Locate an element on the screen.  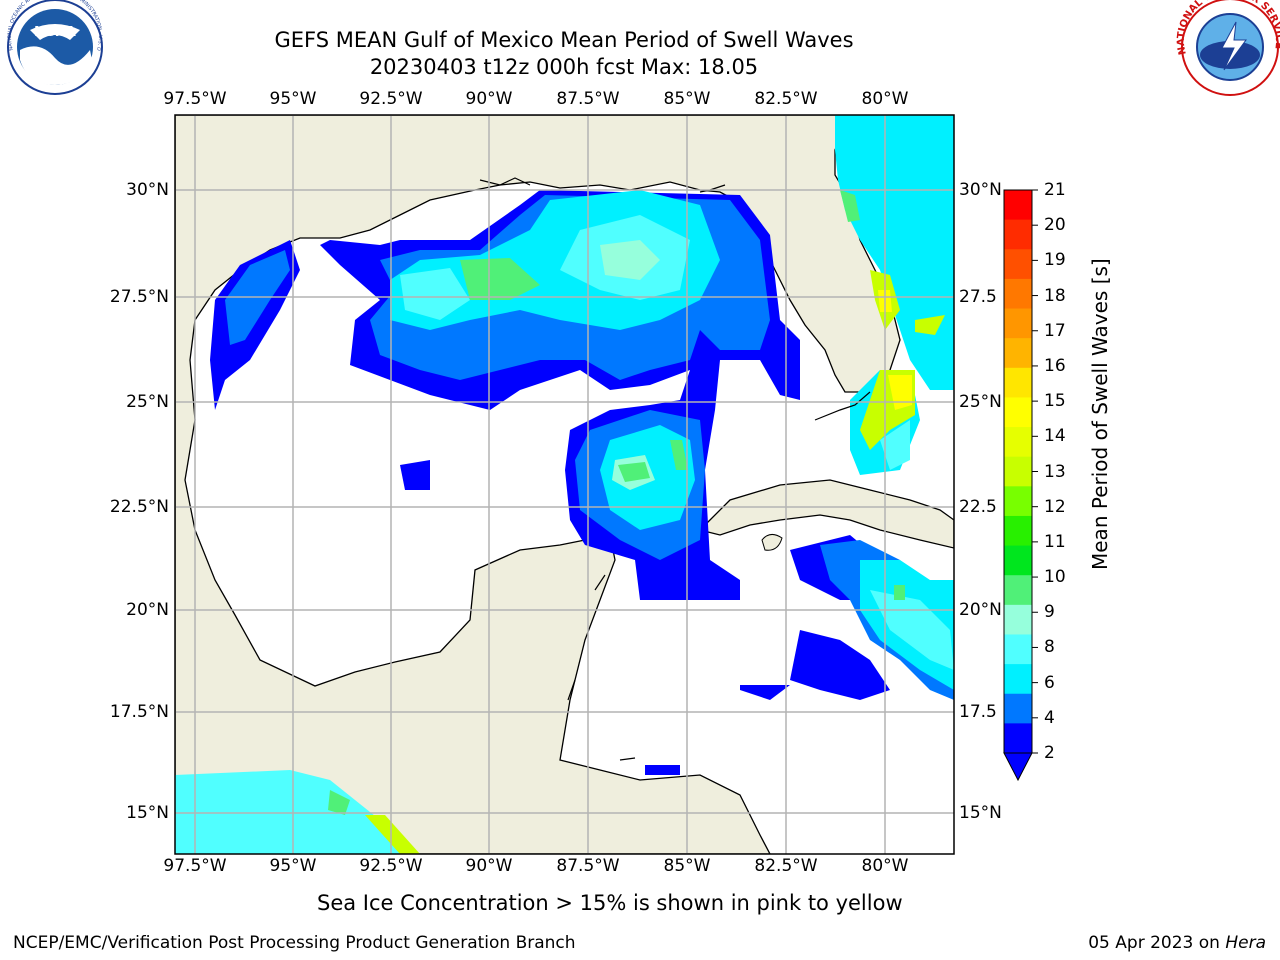
lat-label-right: 30°N is located at coordinates (980, 190).